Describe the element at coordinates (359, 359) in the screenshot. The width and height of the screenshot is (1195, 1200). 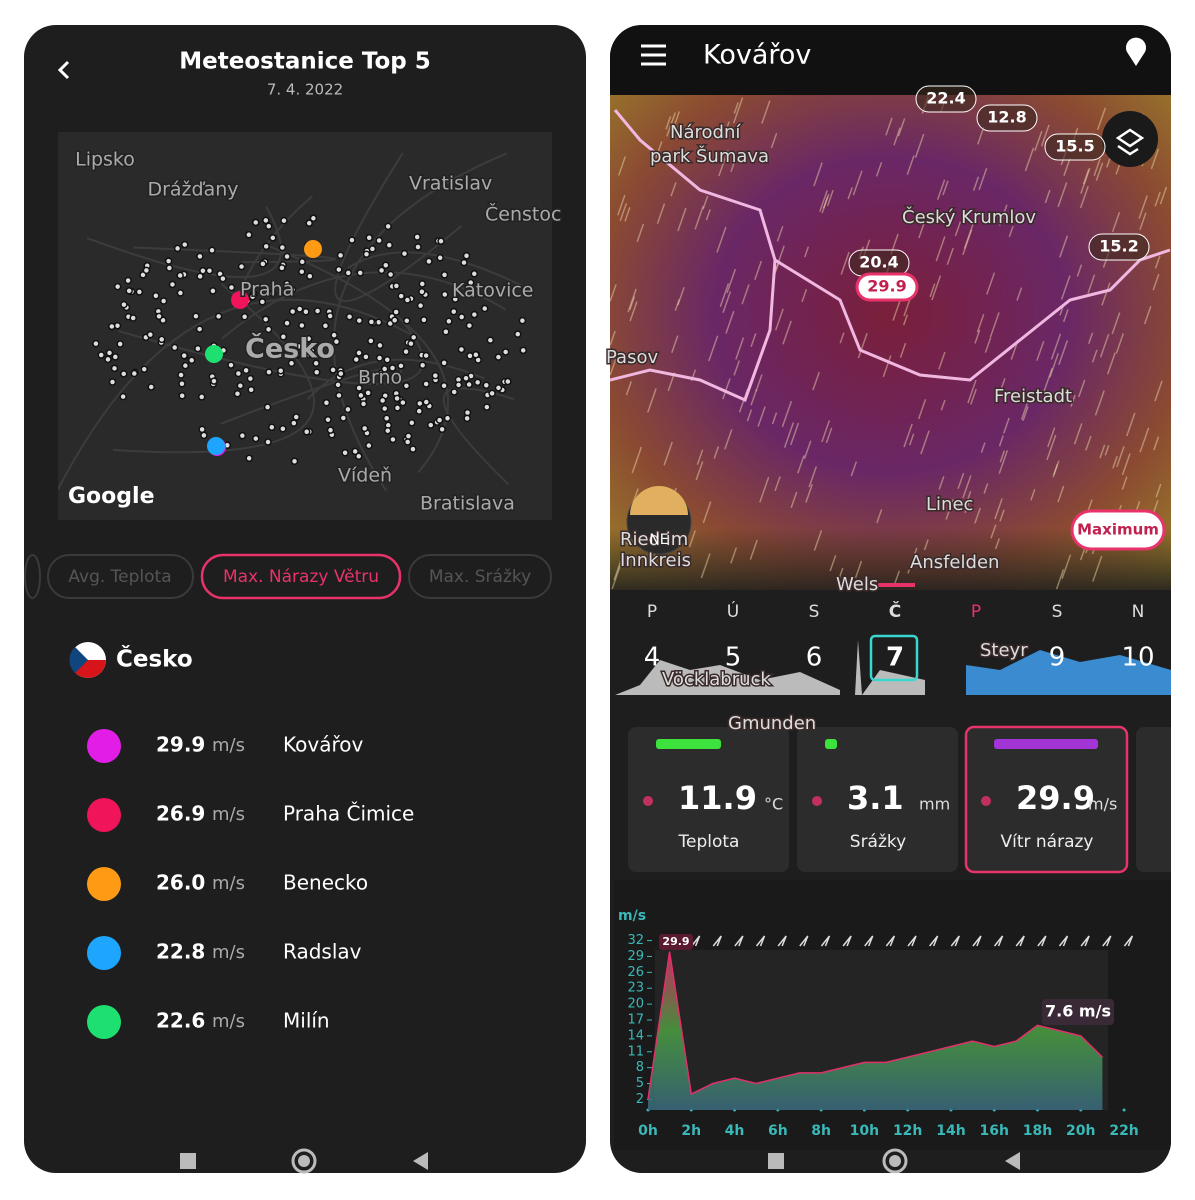
I see `road` at that location.